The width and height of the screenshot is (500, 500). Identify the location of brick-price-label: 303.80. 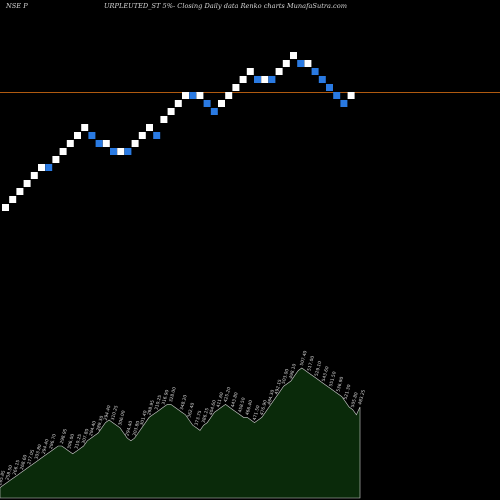
(137, 428).